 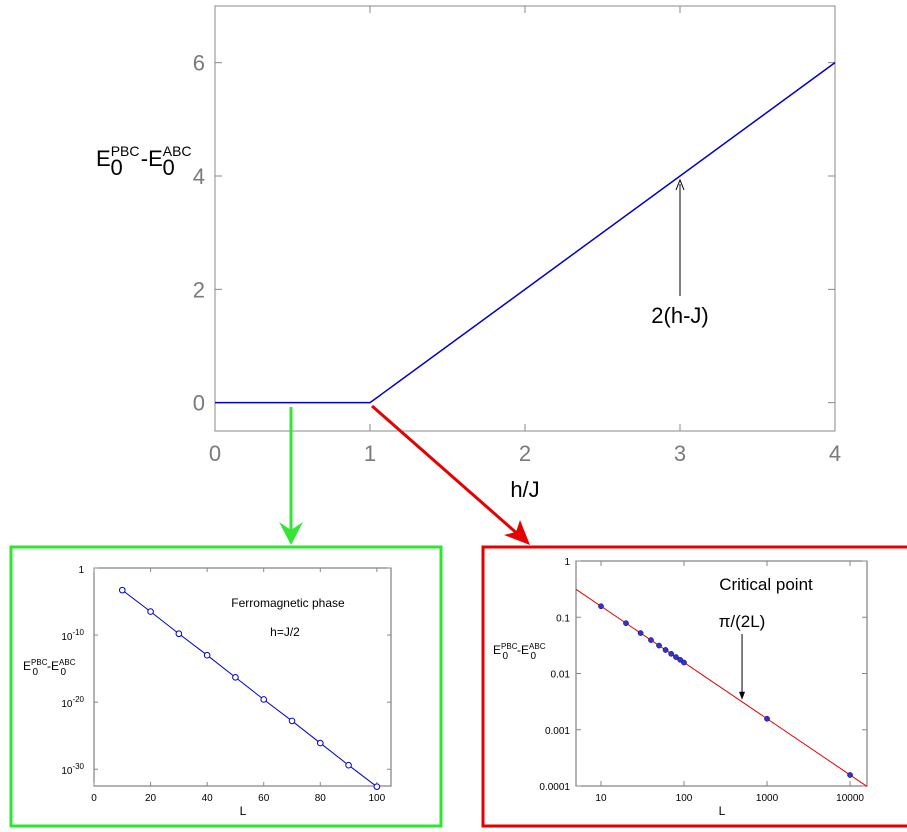 I want to click on critical-point-plot-frame, so click(x=721, y=673).